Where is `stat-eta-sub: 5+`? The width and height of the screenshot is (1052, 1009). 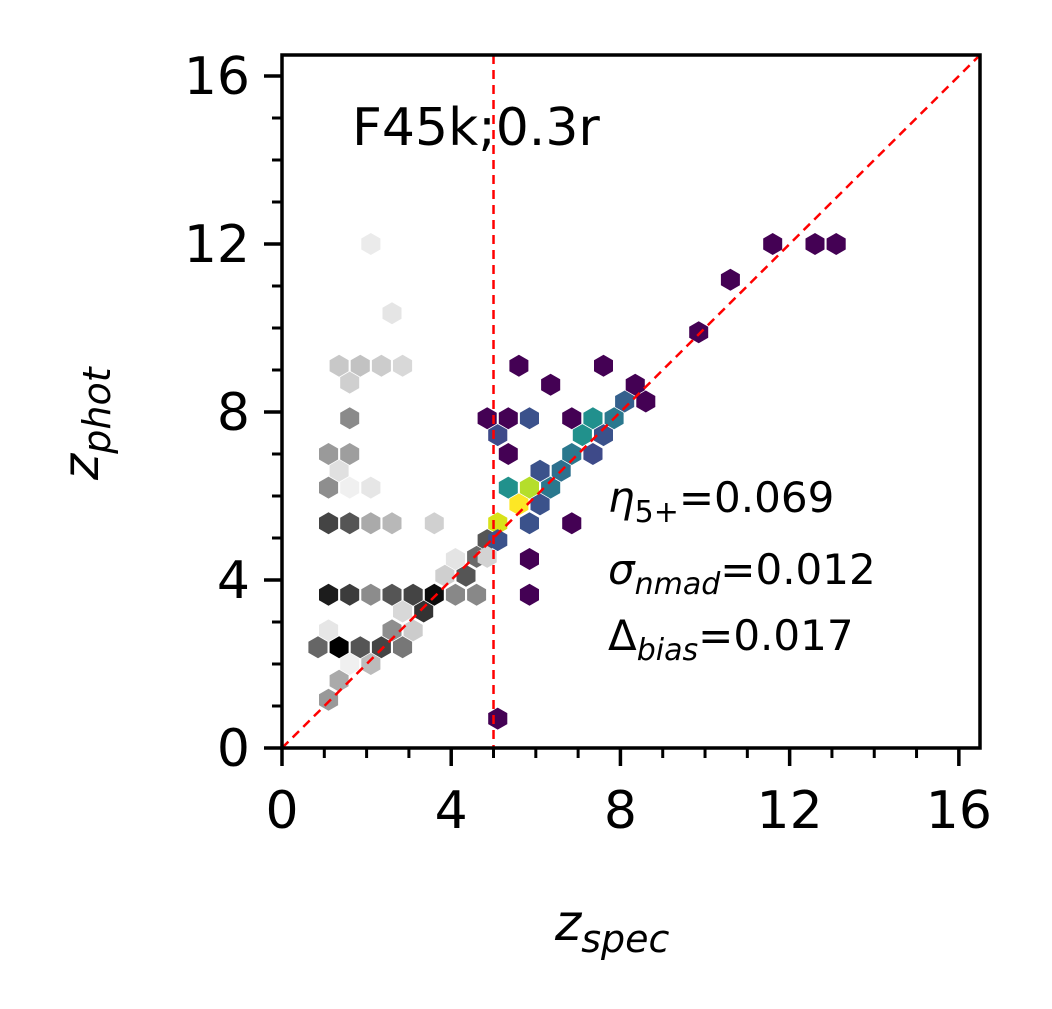 stat-eta-sub: 5+ is located at coordinates (657, 512).